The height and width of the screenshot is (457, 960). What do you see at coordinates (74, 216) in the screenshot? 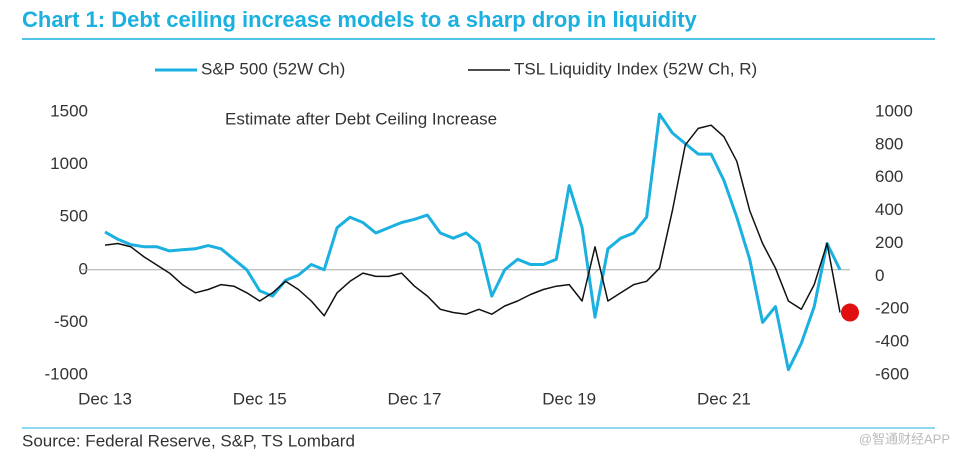
I see `y-tick-label: 500` at bounding box center [74, 216].